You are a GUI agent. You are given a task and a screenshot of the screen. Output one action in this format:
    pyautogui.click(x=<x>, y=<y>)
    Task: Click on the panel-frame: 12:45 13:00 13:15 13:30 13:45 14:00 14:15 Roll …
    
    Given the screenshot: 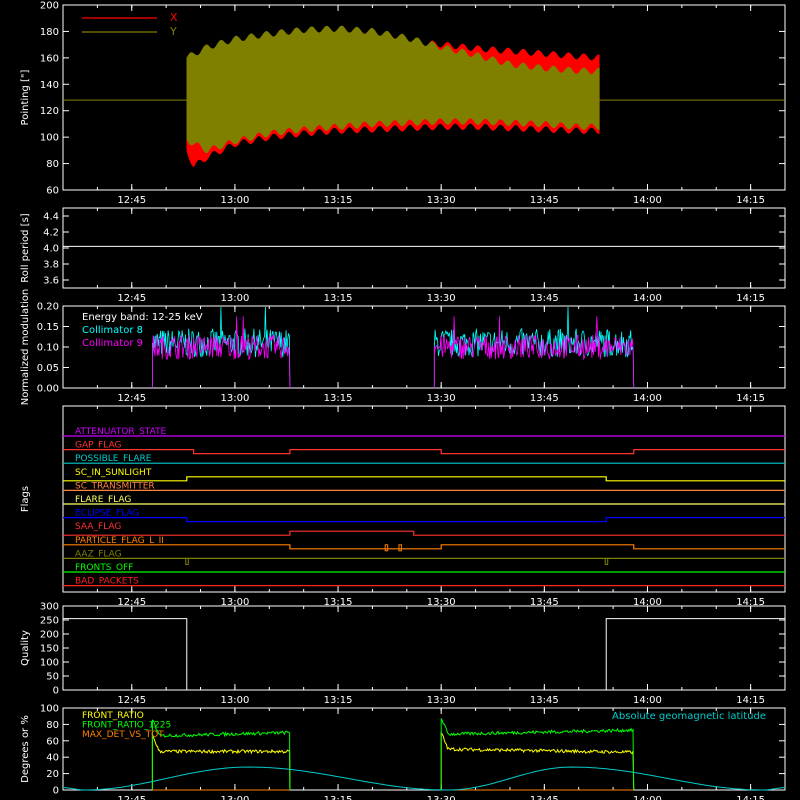 What is the action you would take?
    pyautogui.click(x=403, y=255)
    